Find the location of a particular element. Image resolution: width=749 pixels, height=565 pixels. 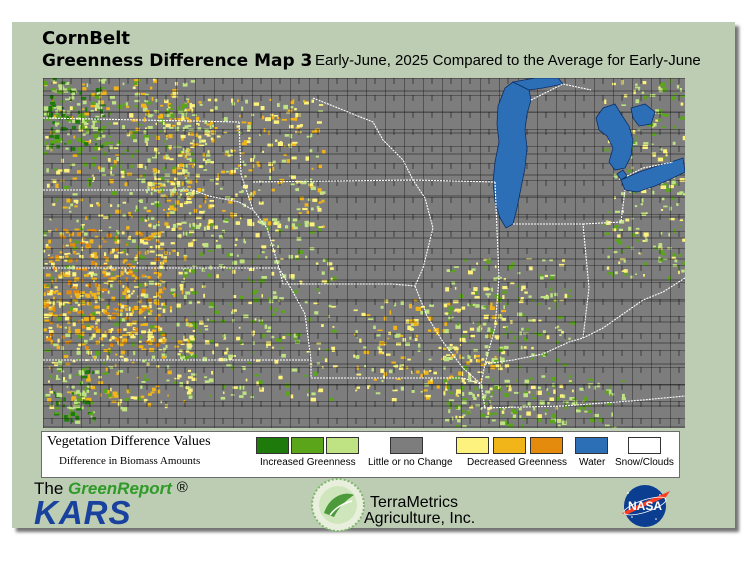

legend-subtitle: Difference in Biomass Amounts is located at coordinates (130, 461).